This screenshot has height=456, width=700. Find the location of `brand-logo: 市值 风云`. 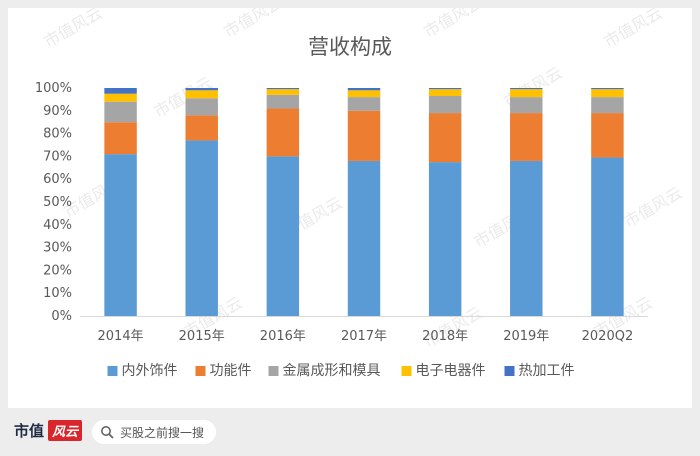

brand-logo: 市值 风云 is located at coordinates (48, 430).